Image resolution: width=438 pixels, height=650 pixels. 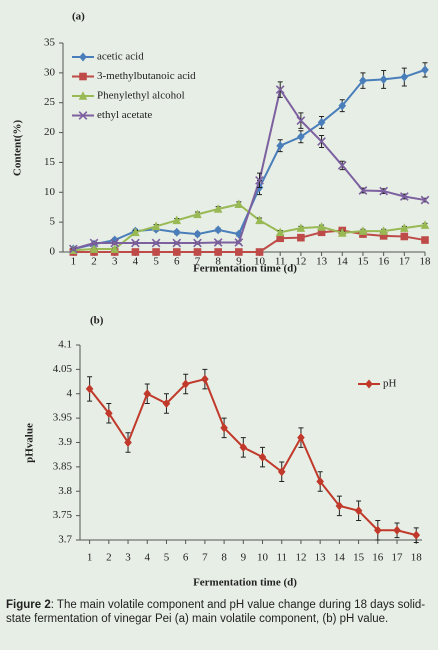 What do you see at coordinates (280, 262) in the screenshot?
I see `x-tick-label: 11` at bounding box center [280, 262].